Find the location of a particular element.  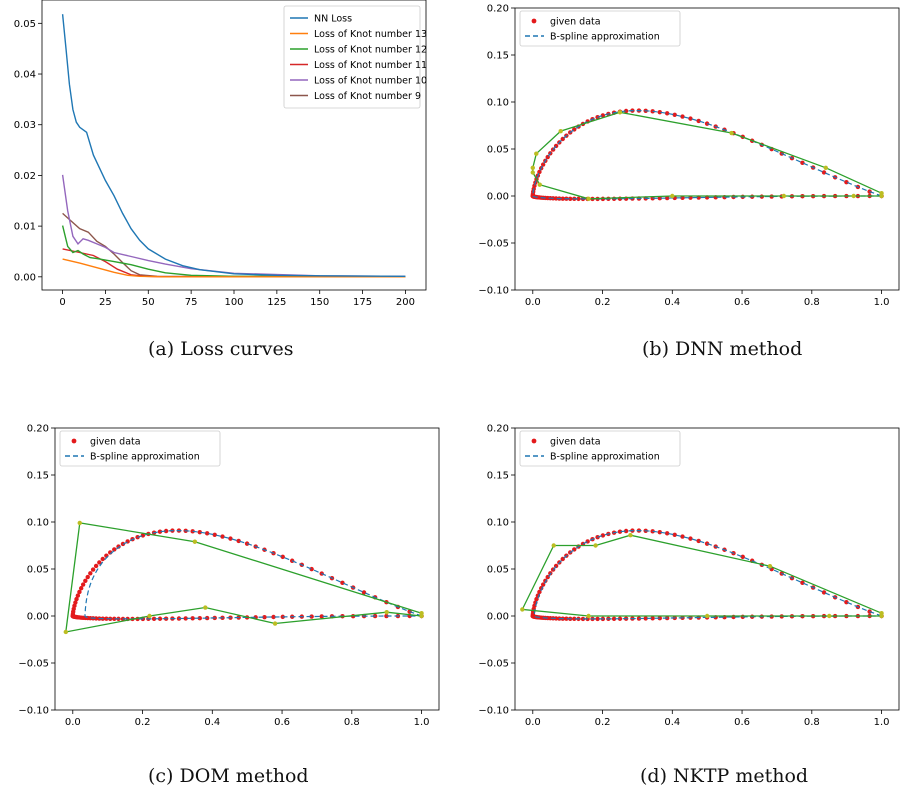

legend-label: B-spline approximation is located at coordinates (145, 457).